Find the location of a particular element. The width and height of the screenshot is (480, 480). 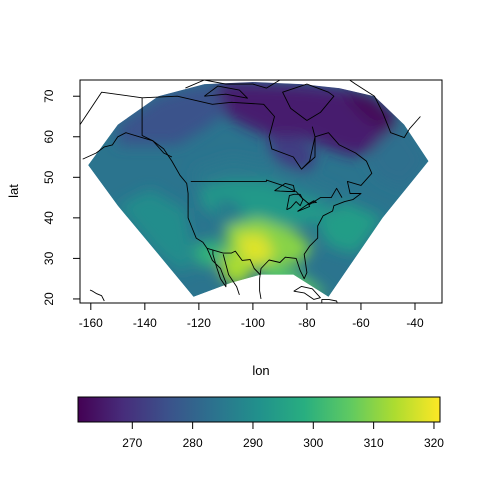

colorbar-tick-label: 290 is located at coordinates (253, 443).